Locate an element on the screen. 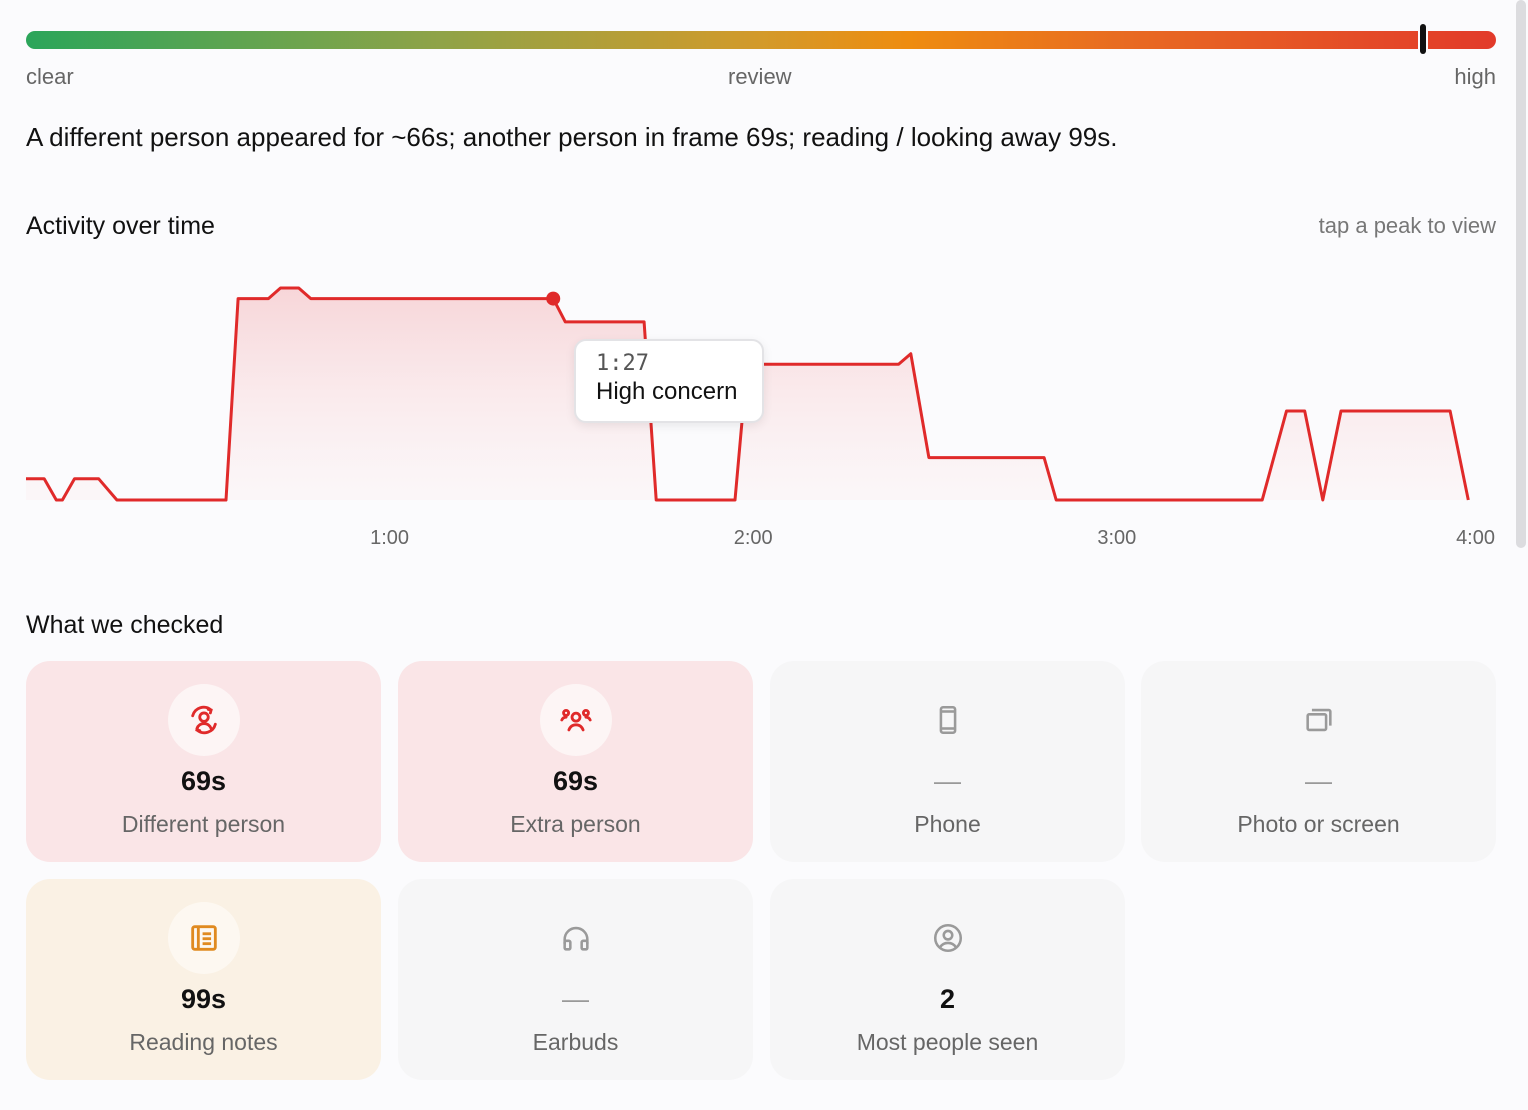 The image size is (1528, 1110). card-phone: — Phone is located at coordinates (947, 761).